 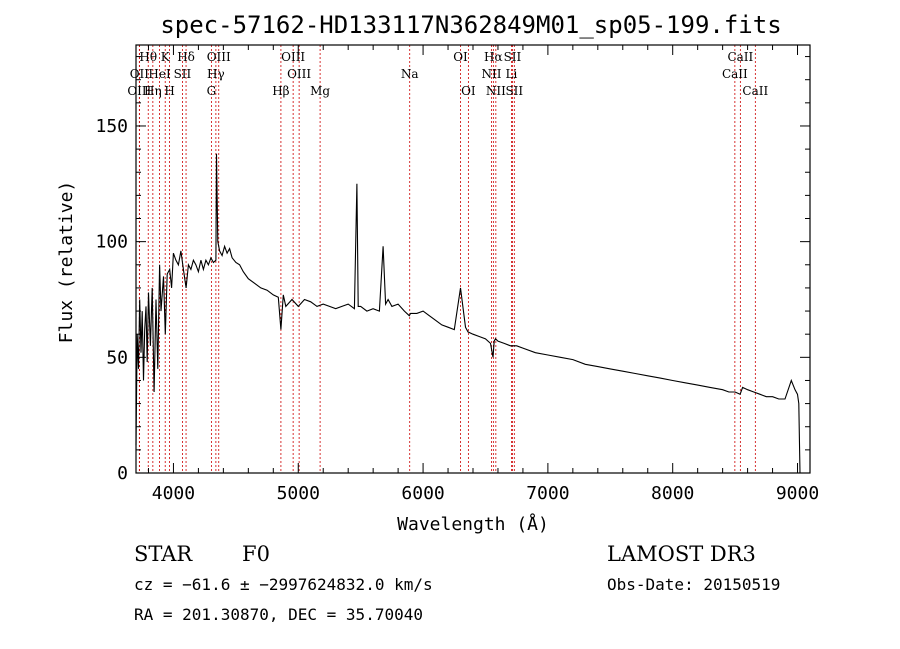 I want to click on object-class: STAR, so click(x=163, y=554).